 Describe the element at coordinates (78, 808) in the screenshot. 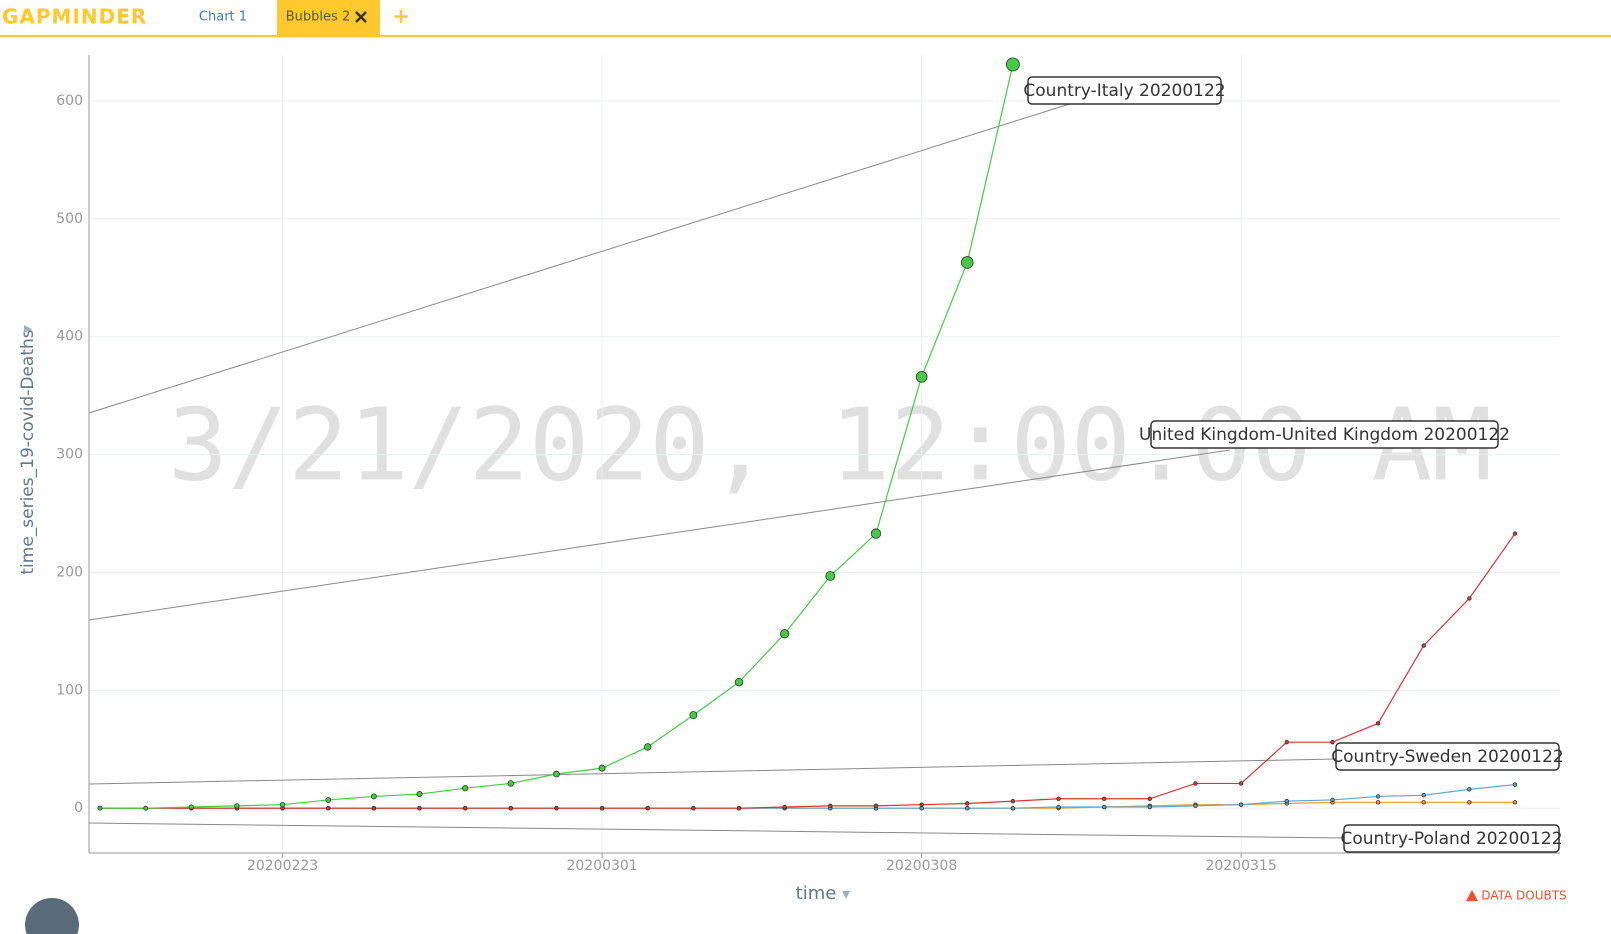

I see `y-tick-label: 0` at that location.